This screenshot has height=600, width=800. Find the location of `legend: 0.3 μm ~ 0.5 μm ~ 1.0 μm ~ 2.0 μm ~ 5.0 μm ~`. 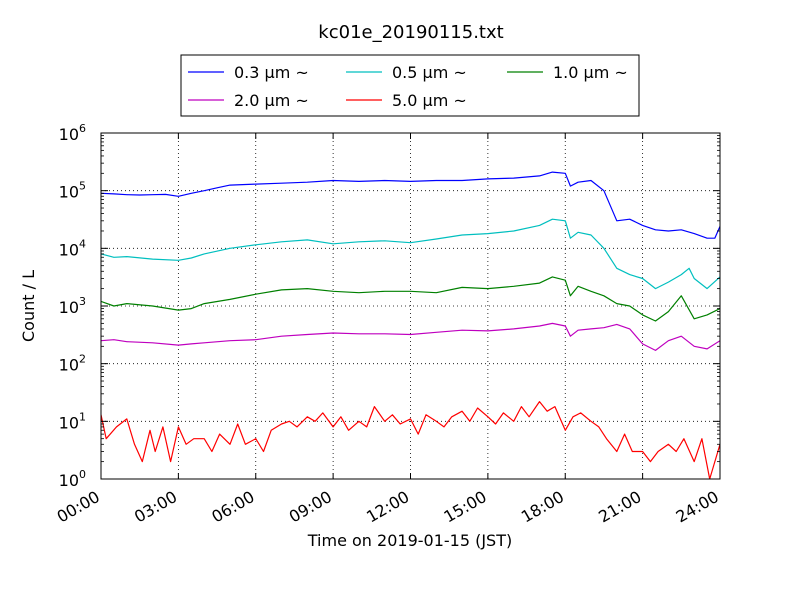

legend: 0.3 μm ~ 0.5 μm ~ 1.0 μm ~ 2.0 μm ~ 5.0 μm ~ is located at coordinates (410, 85).